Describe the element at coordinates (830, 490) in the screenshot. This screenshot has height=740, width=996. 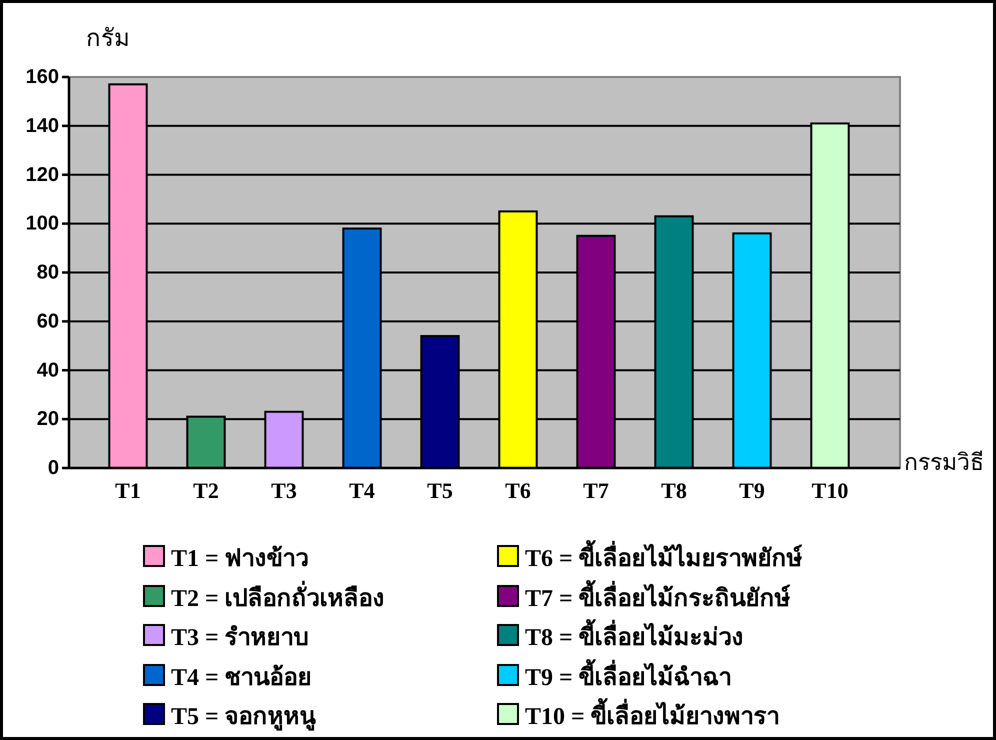
I see `x-tick-label: T10` at that location.